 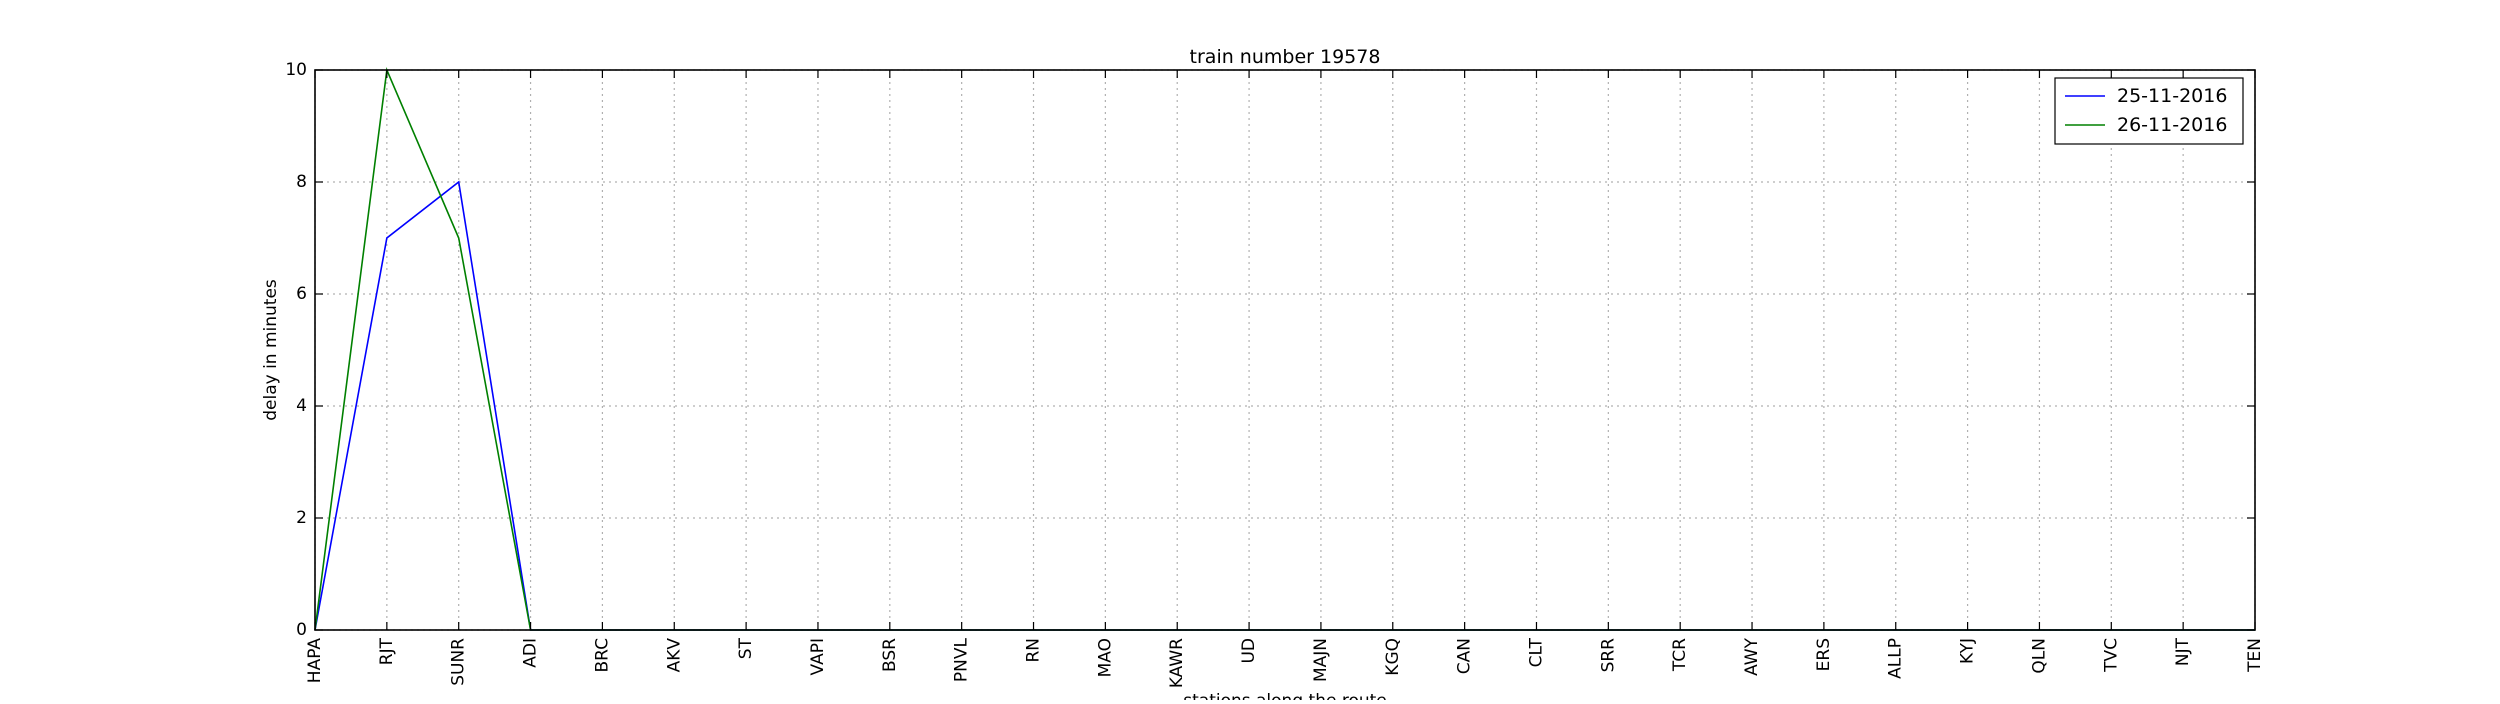 What do you see at coordinates (1321, 660) in the screenshot?
I see `x-tick-label: MAJN` at bounding box center [1321, 660].